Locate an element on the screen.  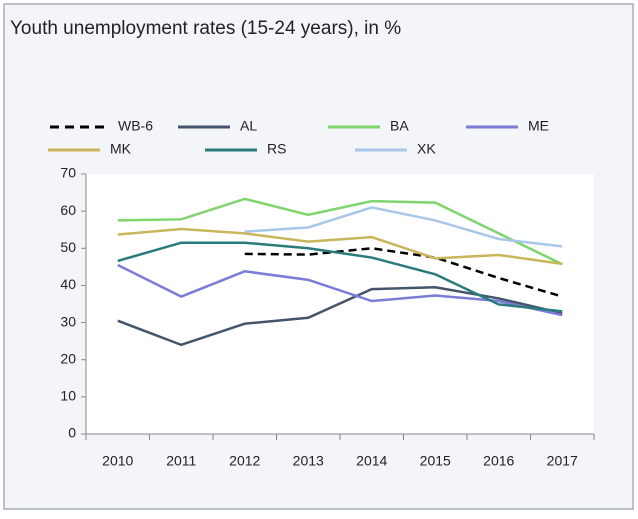
y-tick-label: 10 is located at coordinates (68, 396).